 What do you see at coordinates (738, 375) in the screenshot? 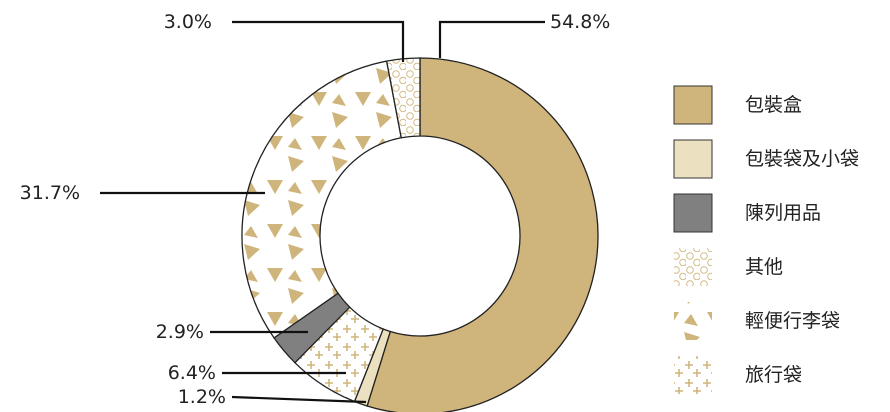
I see `legend-item: 旅行袋` at bounding box center [738, 375].